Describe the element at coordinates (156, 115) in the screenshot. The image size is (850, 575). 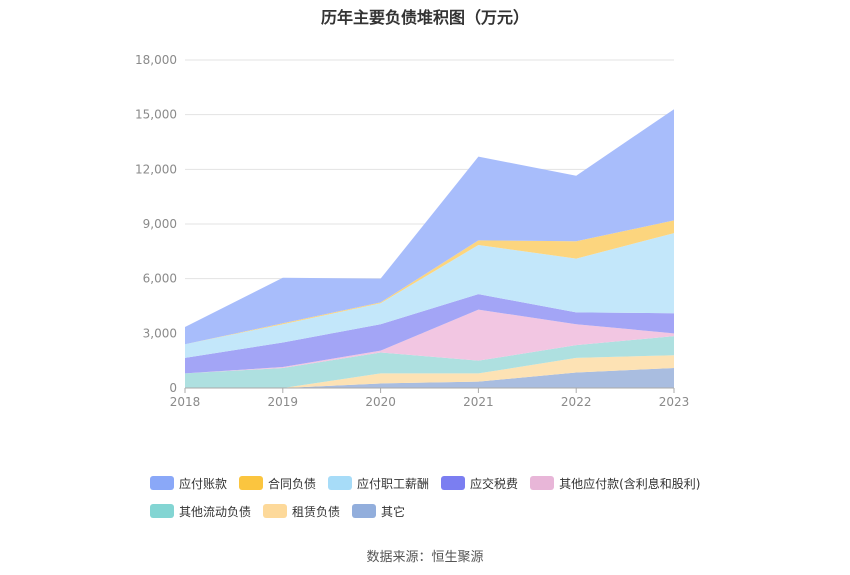
I see `y-tick-label: 15,000` at that location.